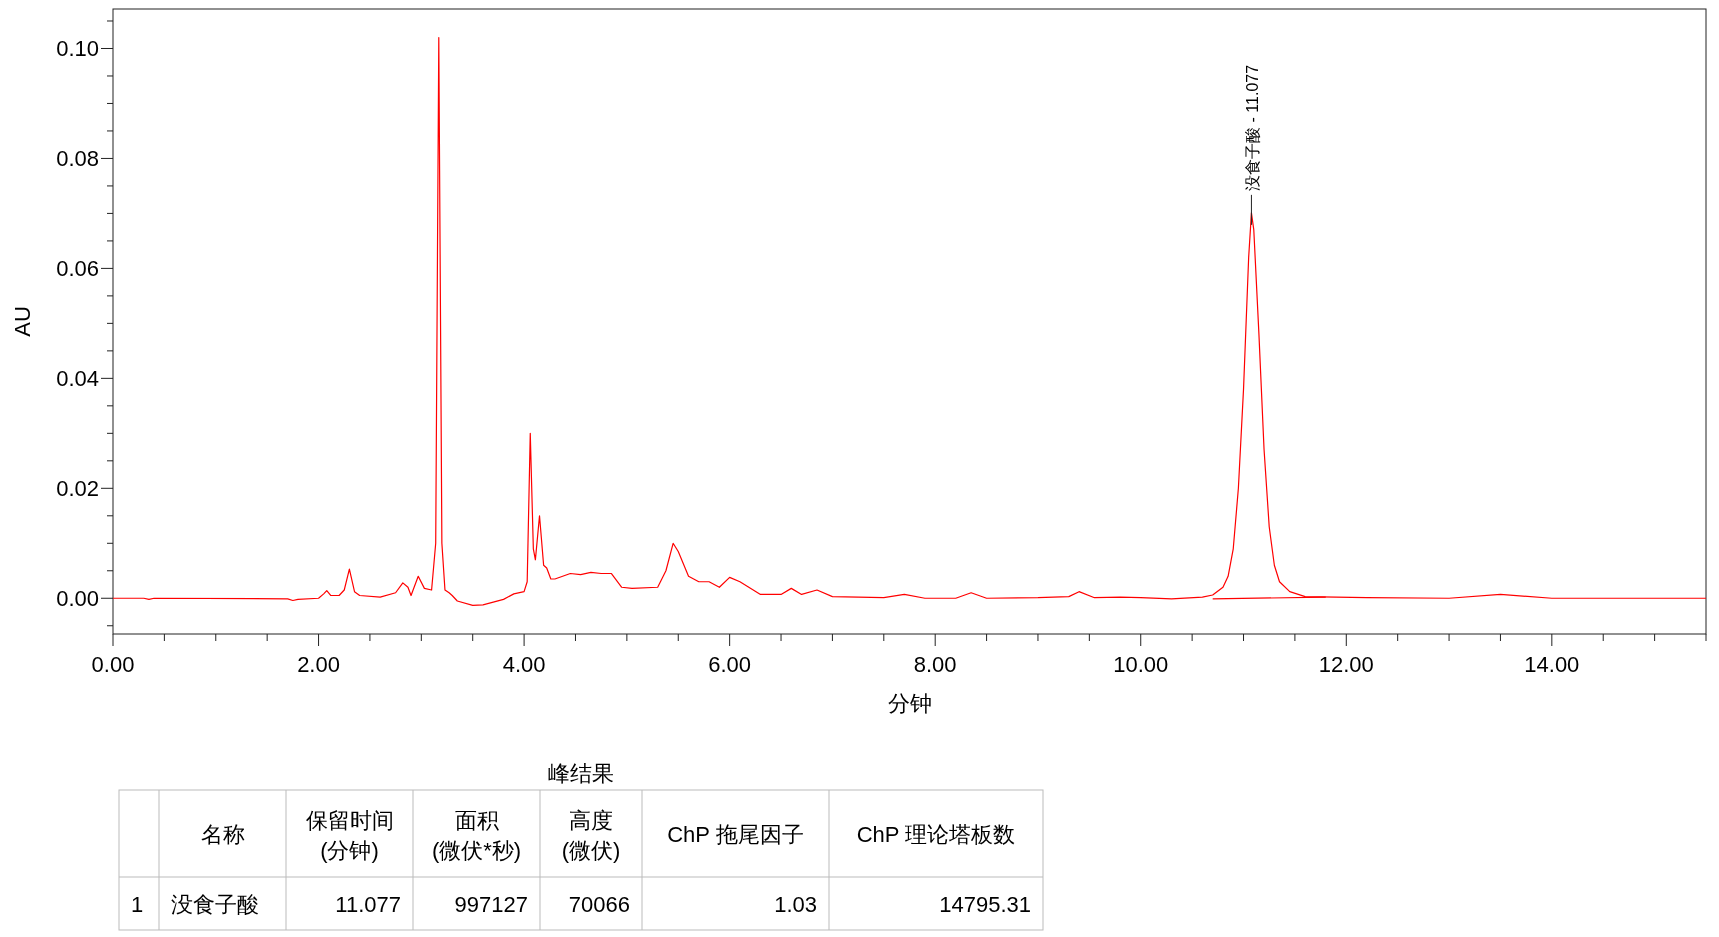  I want to click on text: 峰结果, so click(581, 773).